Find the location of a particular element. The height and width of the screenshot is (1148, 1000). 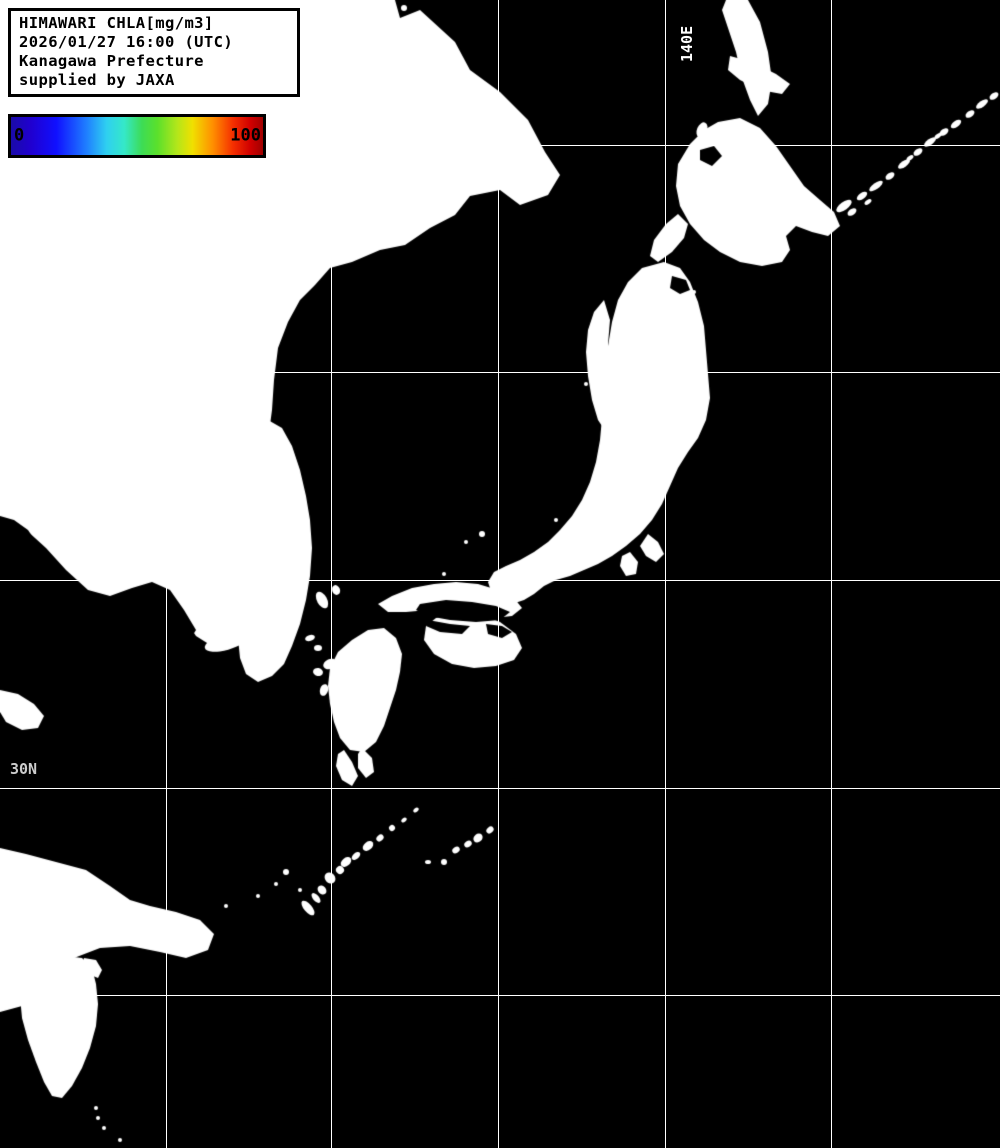

info-line-source: supplied by JAXA is located at coordinates (97, 80).